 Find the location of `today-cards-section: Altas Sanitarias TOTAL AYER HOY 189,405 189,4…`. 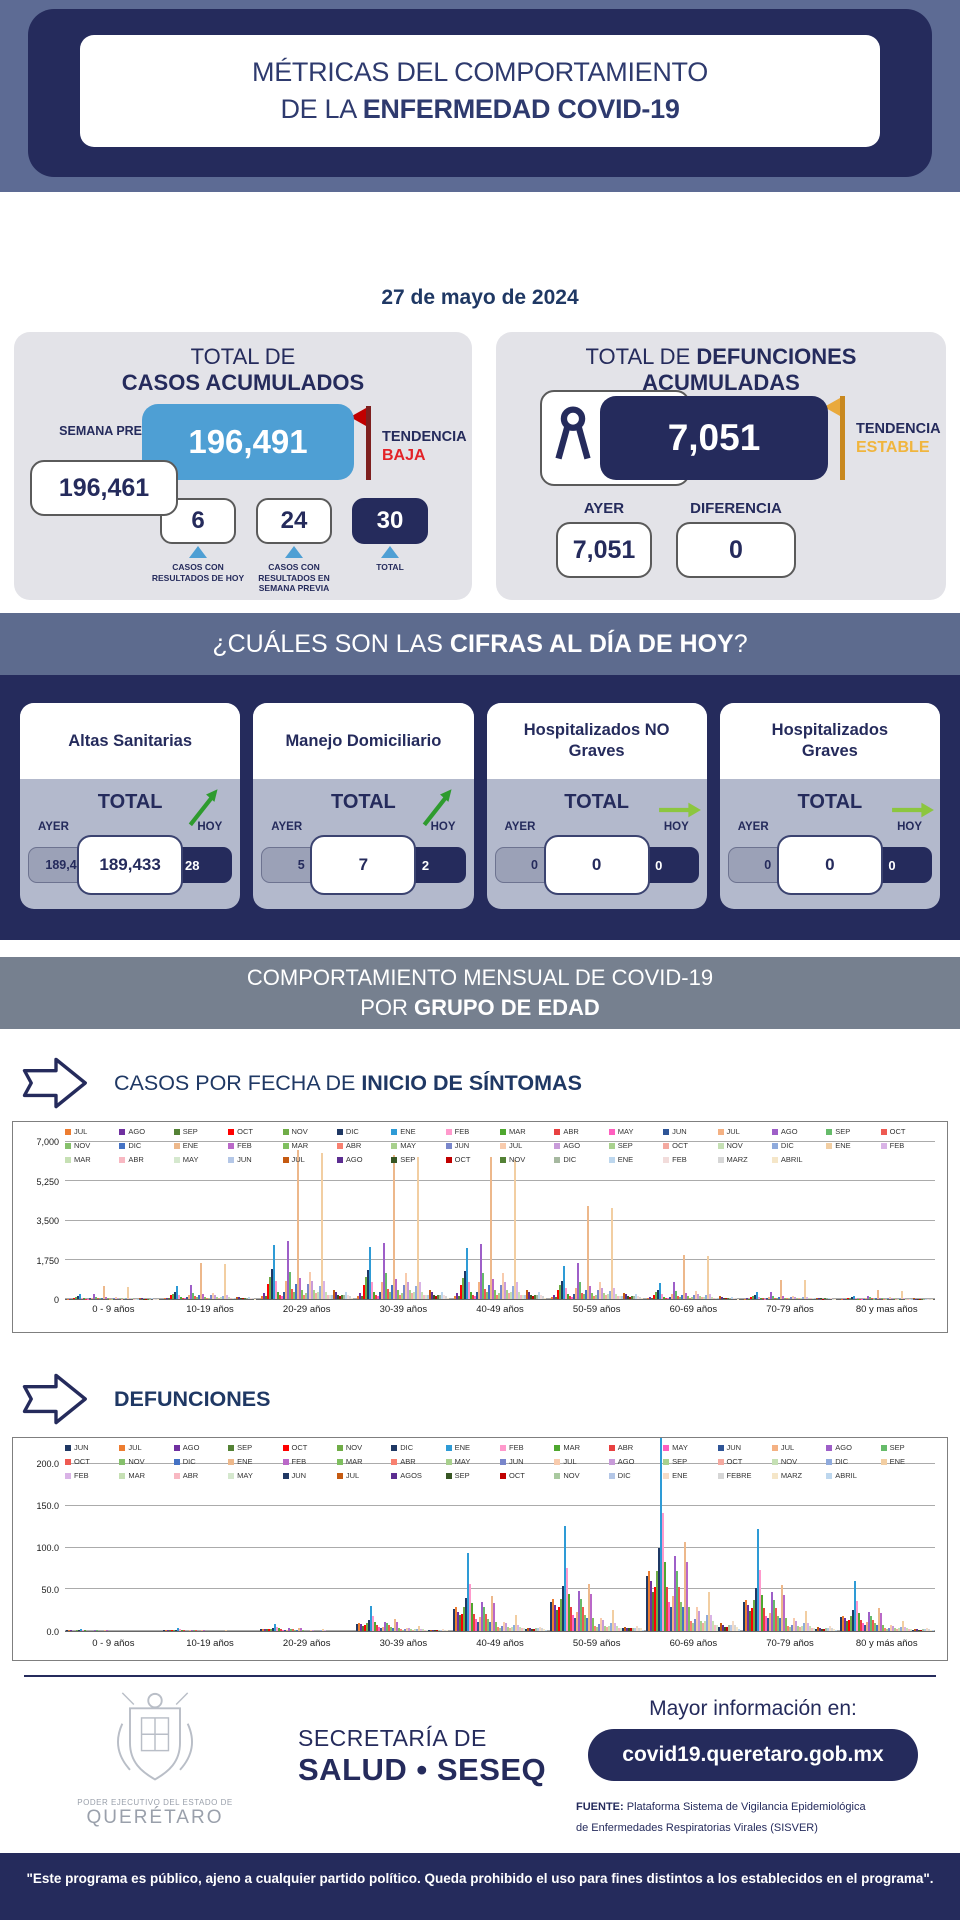

today-cards-section: Altas Sanitarias TOTAL AYER HOY 189,405 189,4… is located at coordinates (480, 807).